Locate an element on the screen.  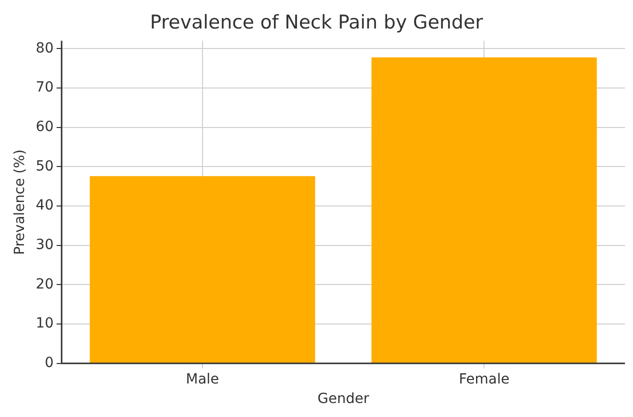
x-tick-label: Female is located at coordinates (484, 379).